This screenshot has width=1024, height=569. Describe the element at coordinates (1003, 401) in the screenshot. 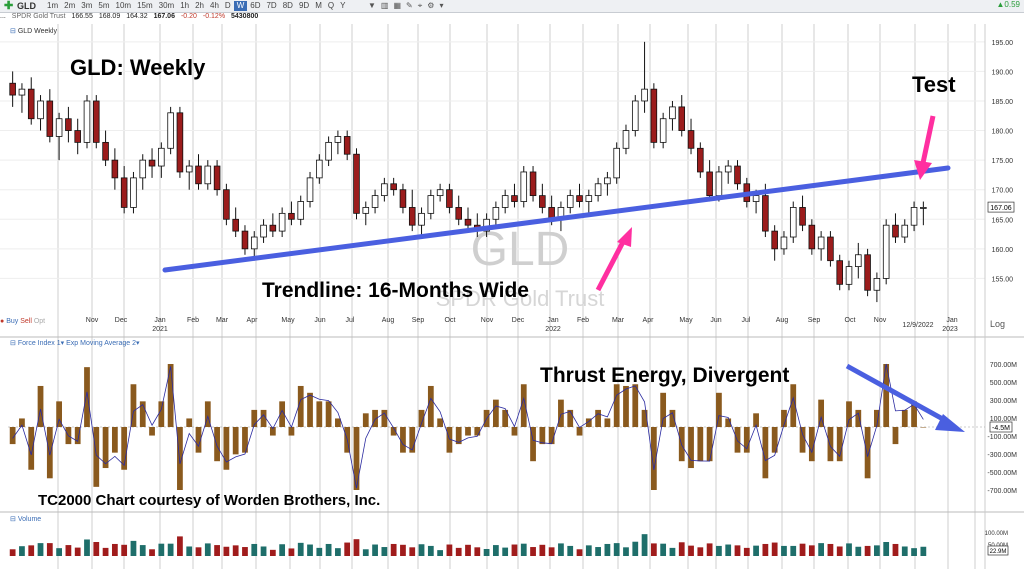

I see `force-tick-label: 300.00M` at that location.